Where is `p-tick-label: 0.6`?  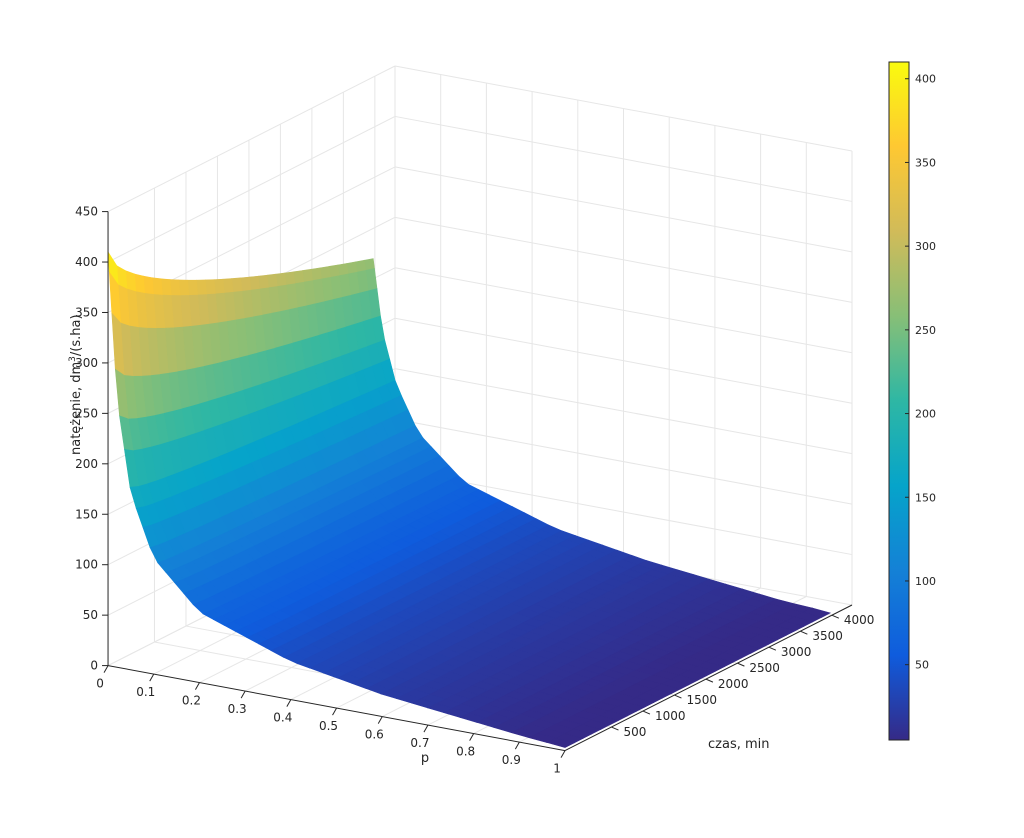
p-tick-label: 0.6 is located at coordinates (374, 735).